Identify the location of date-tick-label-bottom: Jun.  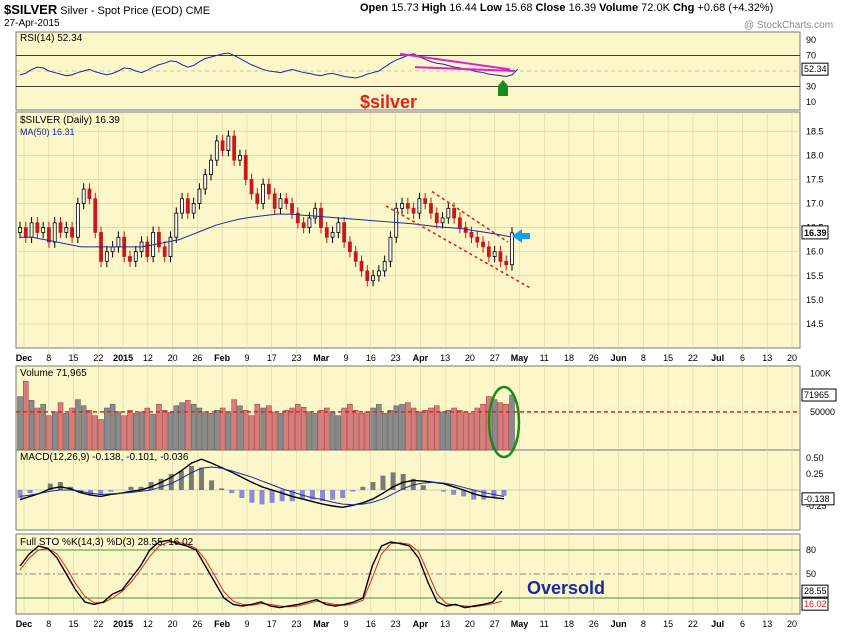
(619, 624).